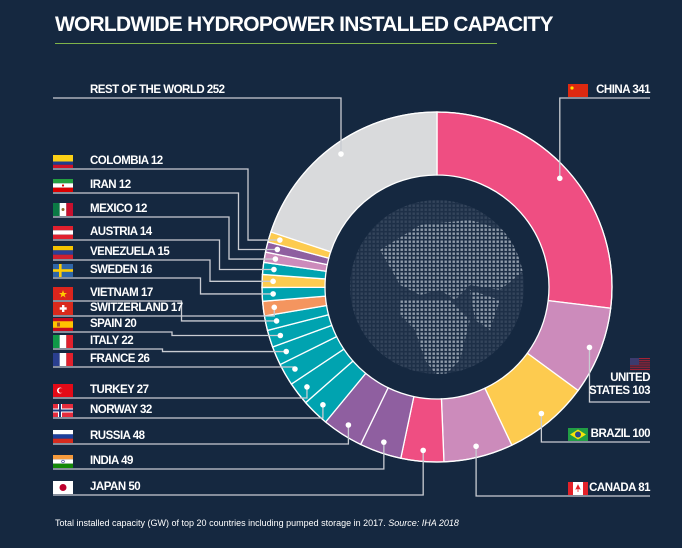 This screenshot has width=682, height=548. I want to click on label-turkey: TURKEY 27, so click(119, 390).